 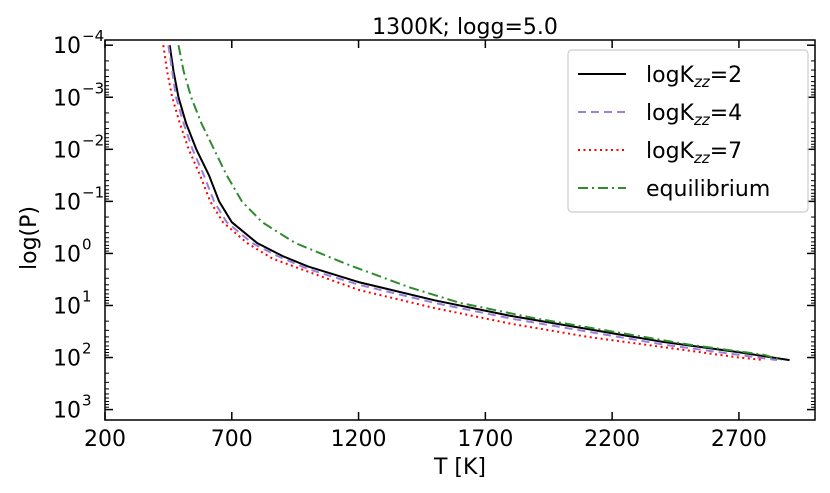 What do you see at coordinates (67, 202) in the screenshot?
I see `y-tick-label-3: 10` at bounding box center [67, 202].